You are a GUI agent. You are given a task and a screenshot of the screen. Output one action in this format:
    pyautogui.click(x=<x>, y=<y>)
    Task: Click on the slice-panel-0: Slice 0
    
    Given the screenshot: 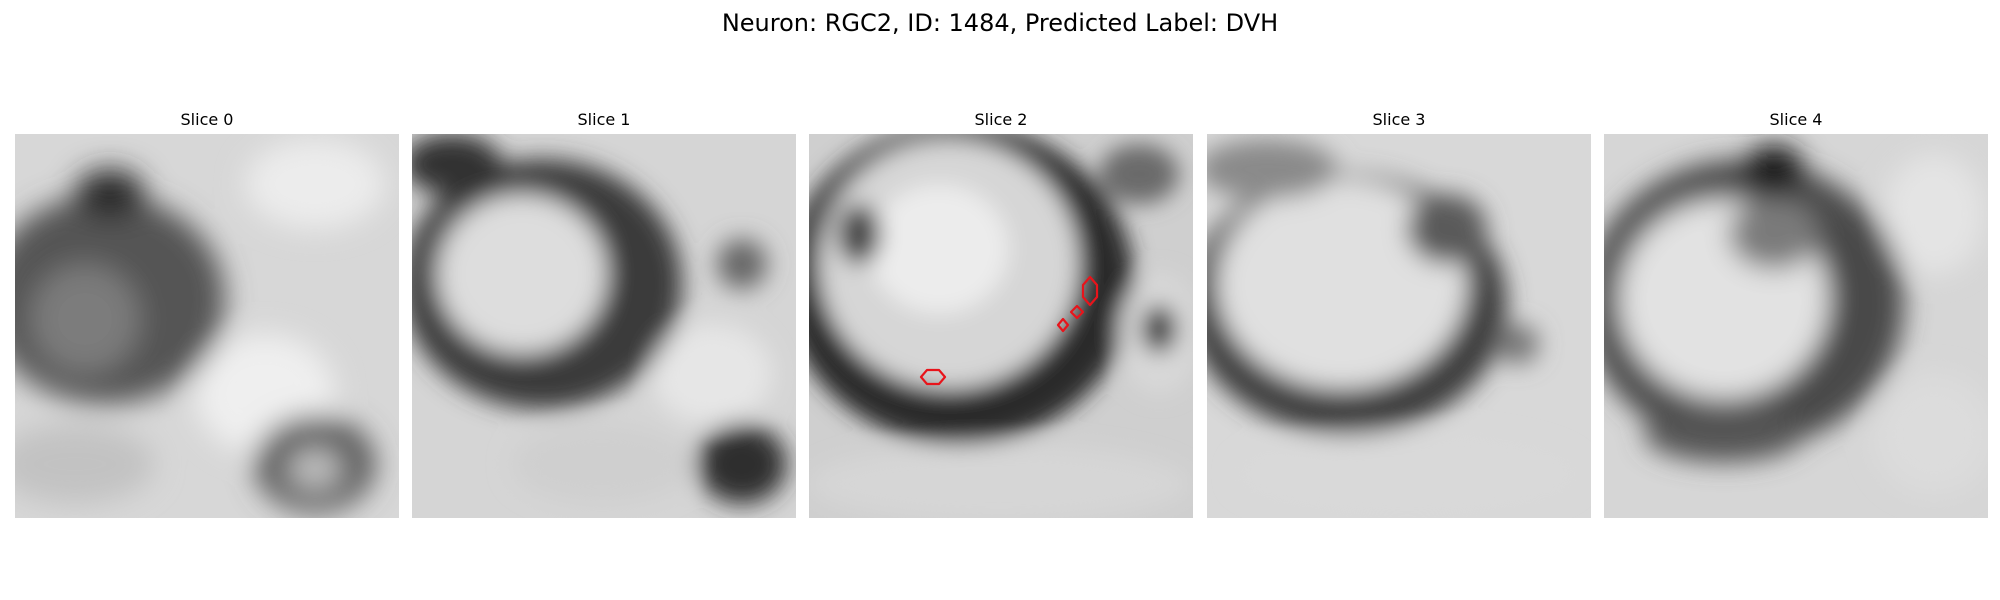 What is the action you would take?
    pyautogui.click(x=207, y=314)
    